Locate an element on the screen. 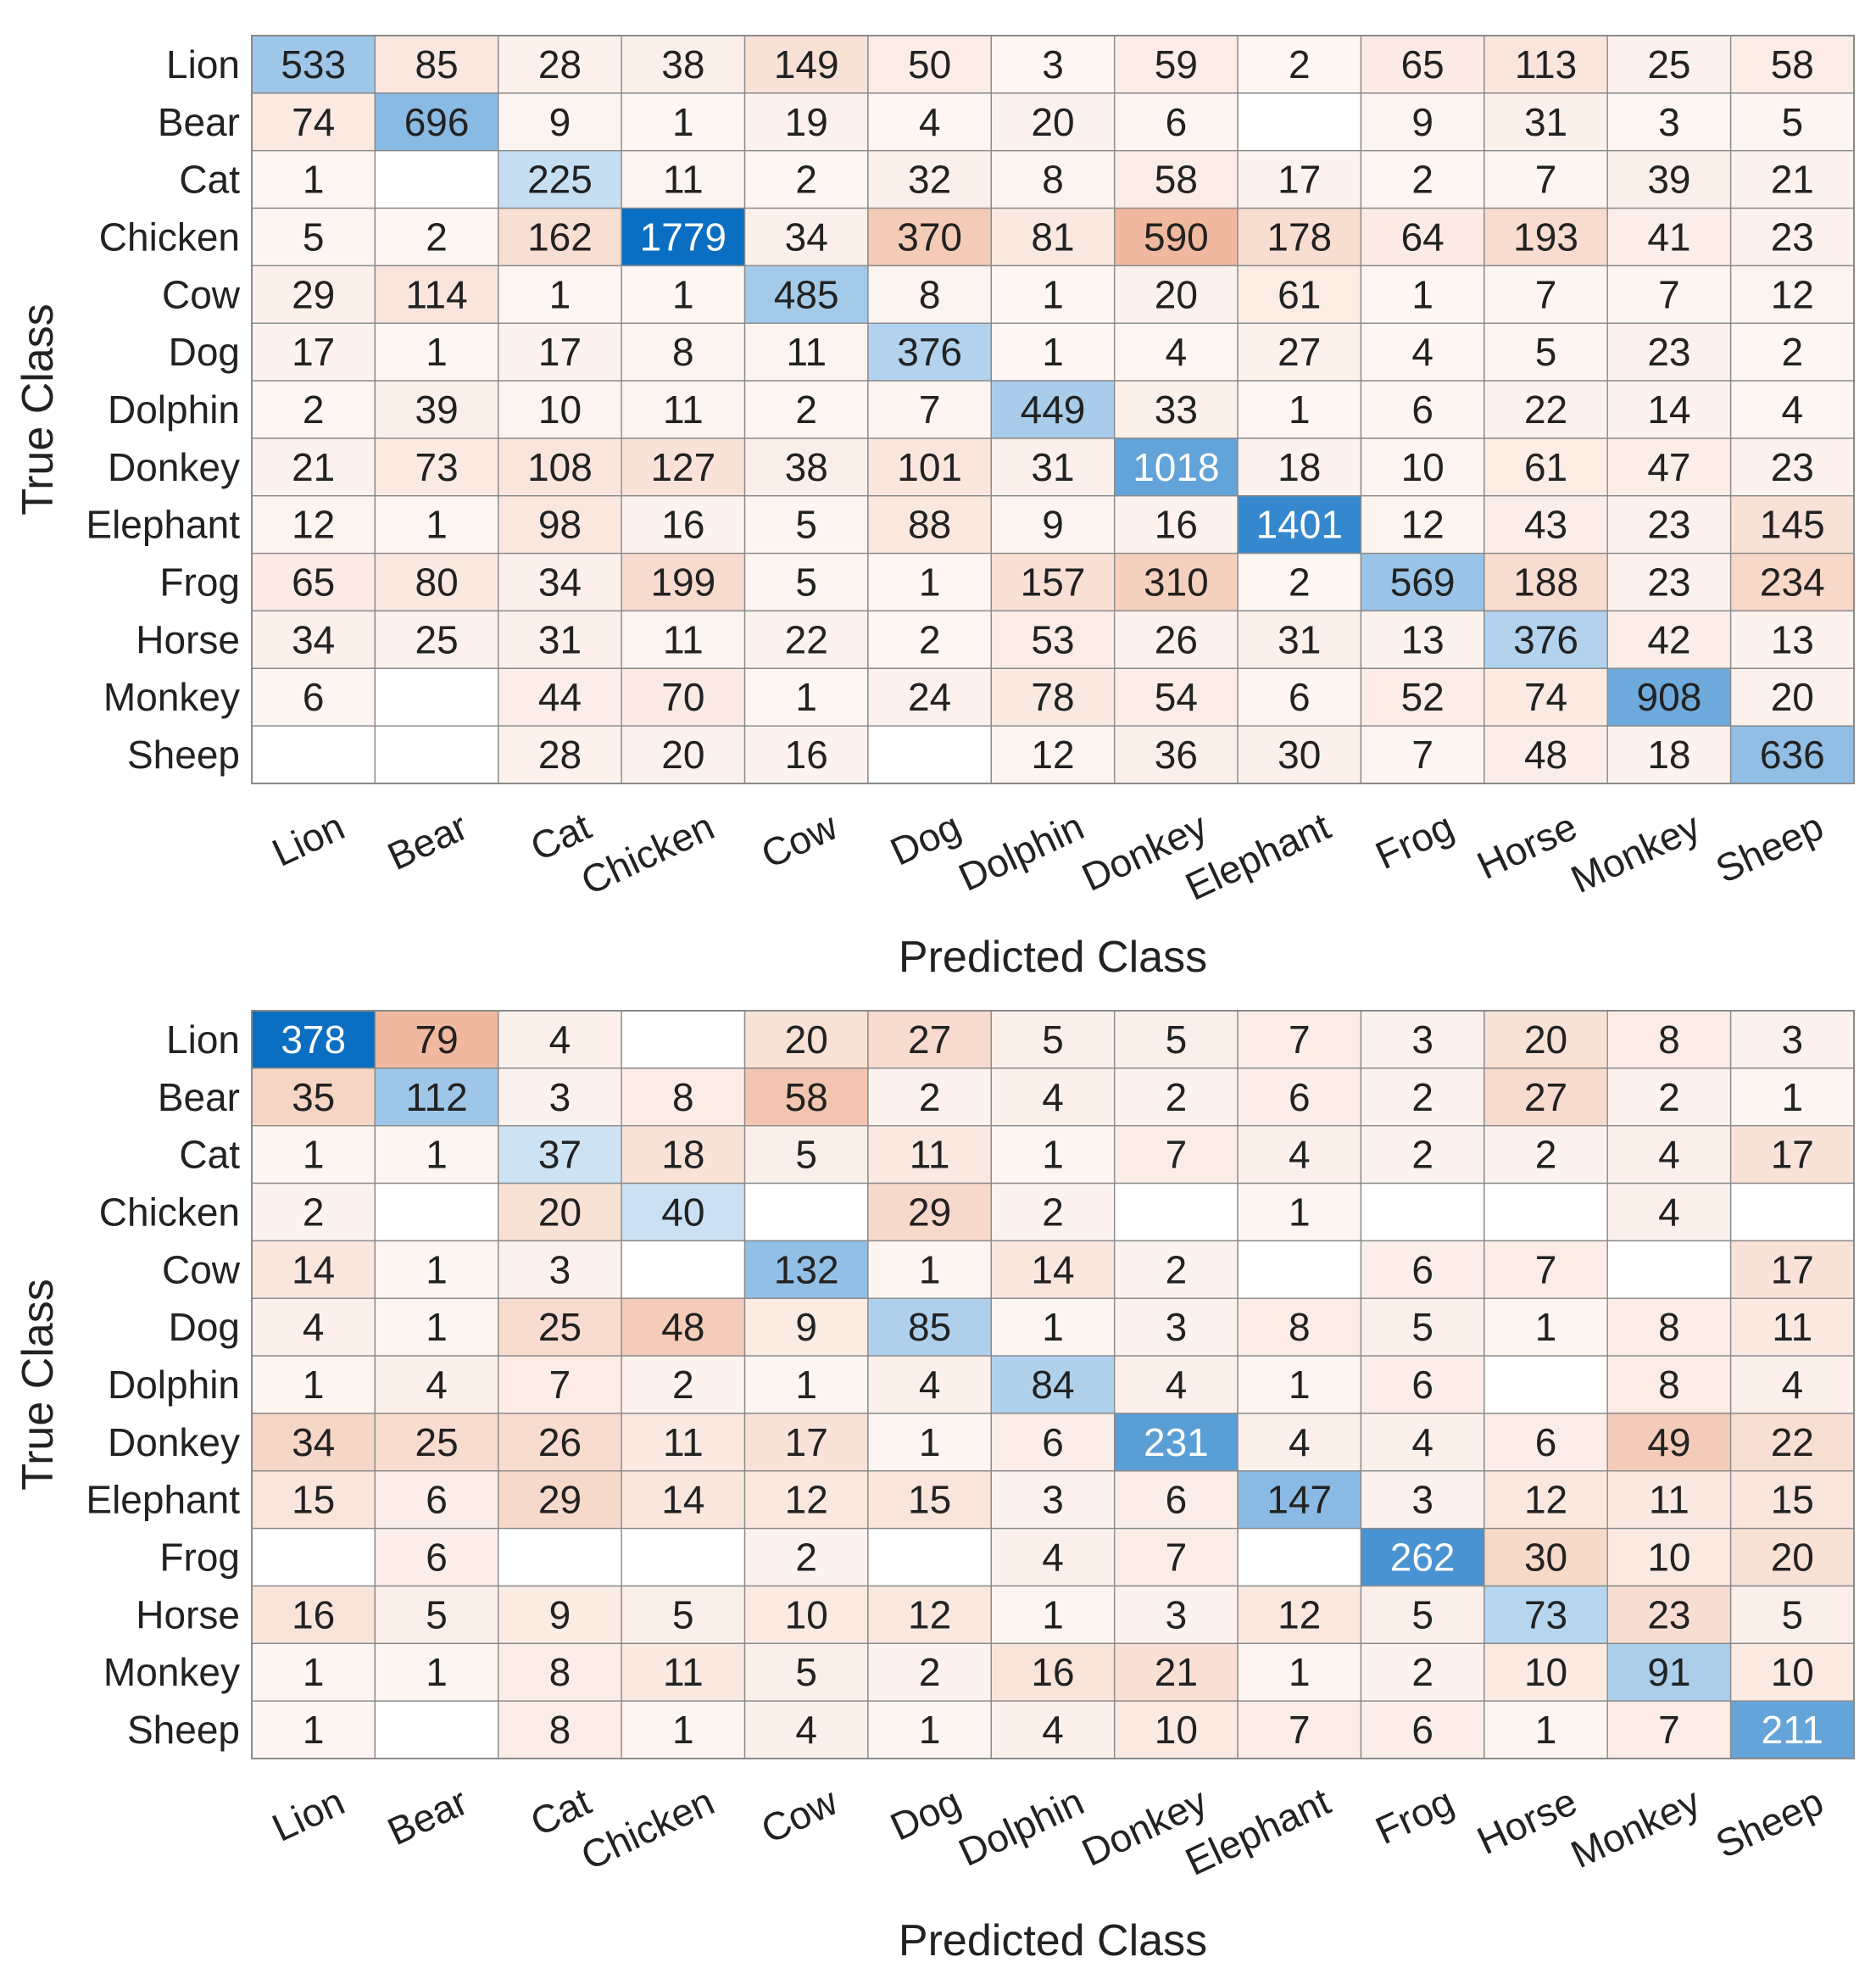  cell-value: 14 is located at coordinates (313, 1269).